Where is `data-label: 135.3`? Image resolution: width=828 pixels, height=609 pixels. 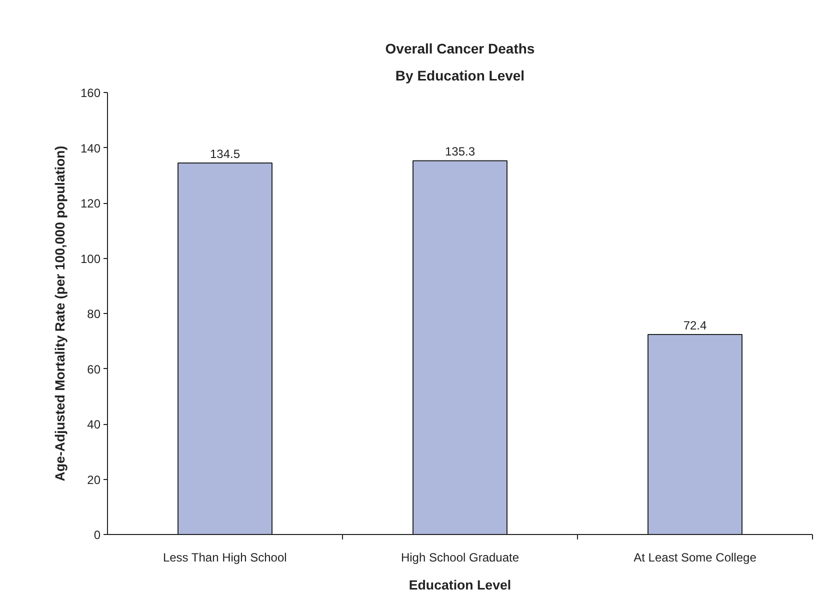
data-label: 135.3 is located at coordinates (460, 151).